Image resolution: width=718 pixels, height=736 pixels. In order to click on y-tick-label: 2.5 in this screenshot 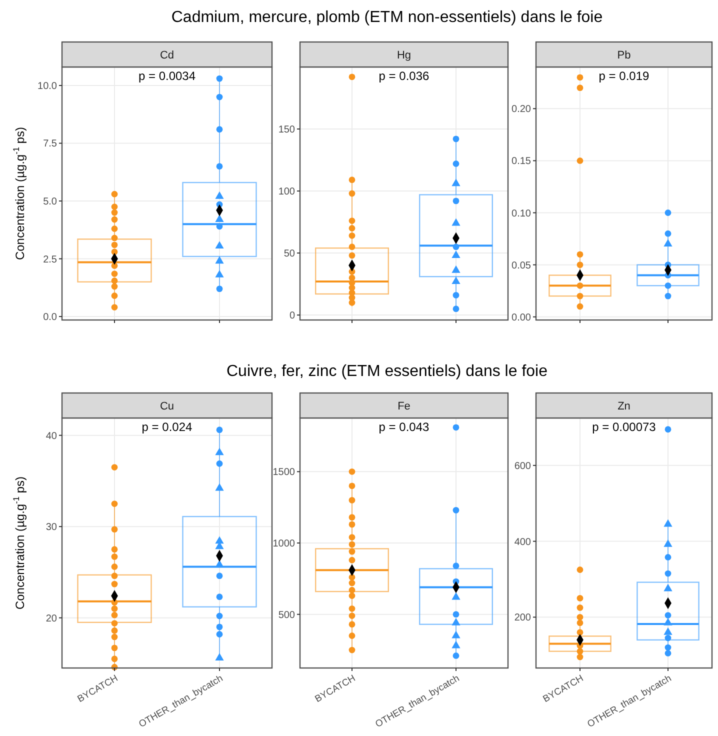, I will do `click(50, 260)`.